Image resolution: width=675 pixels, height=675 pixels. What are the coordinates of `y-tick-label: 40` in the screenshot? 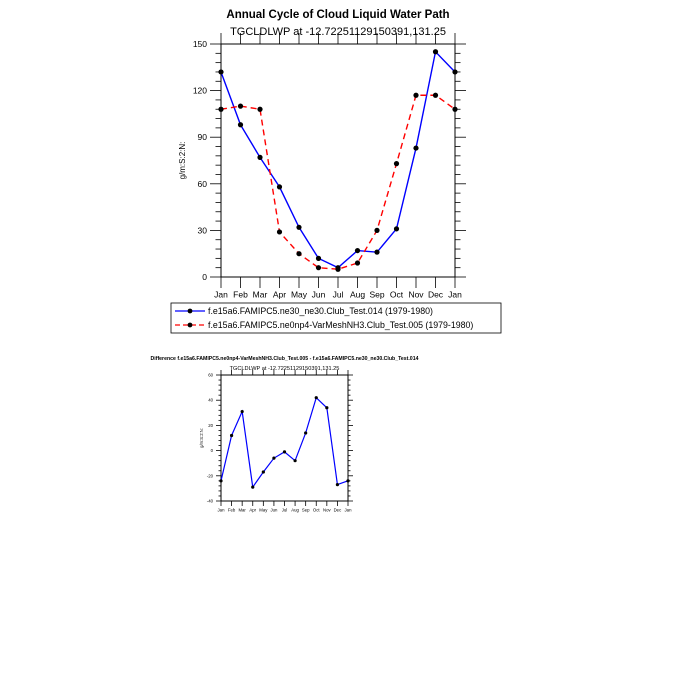 It's located at (210, 400).